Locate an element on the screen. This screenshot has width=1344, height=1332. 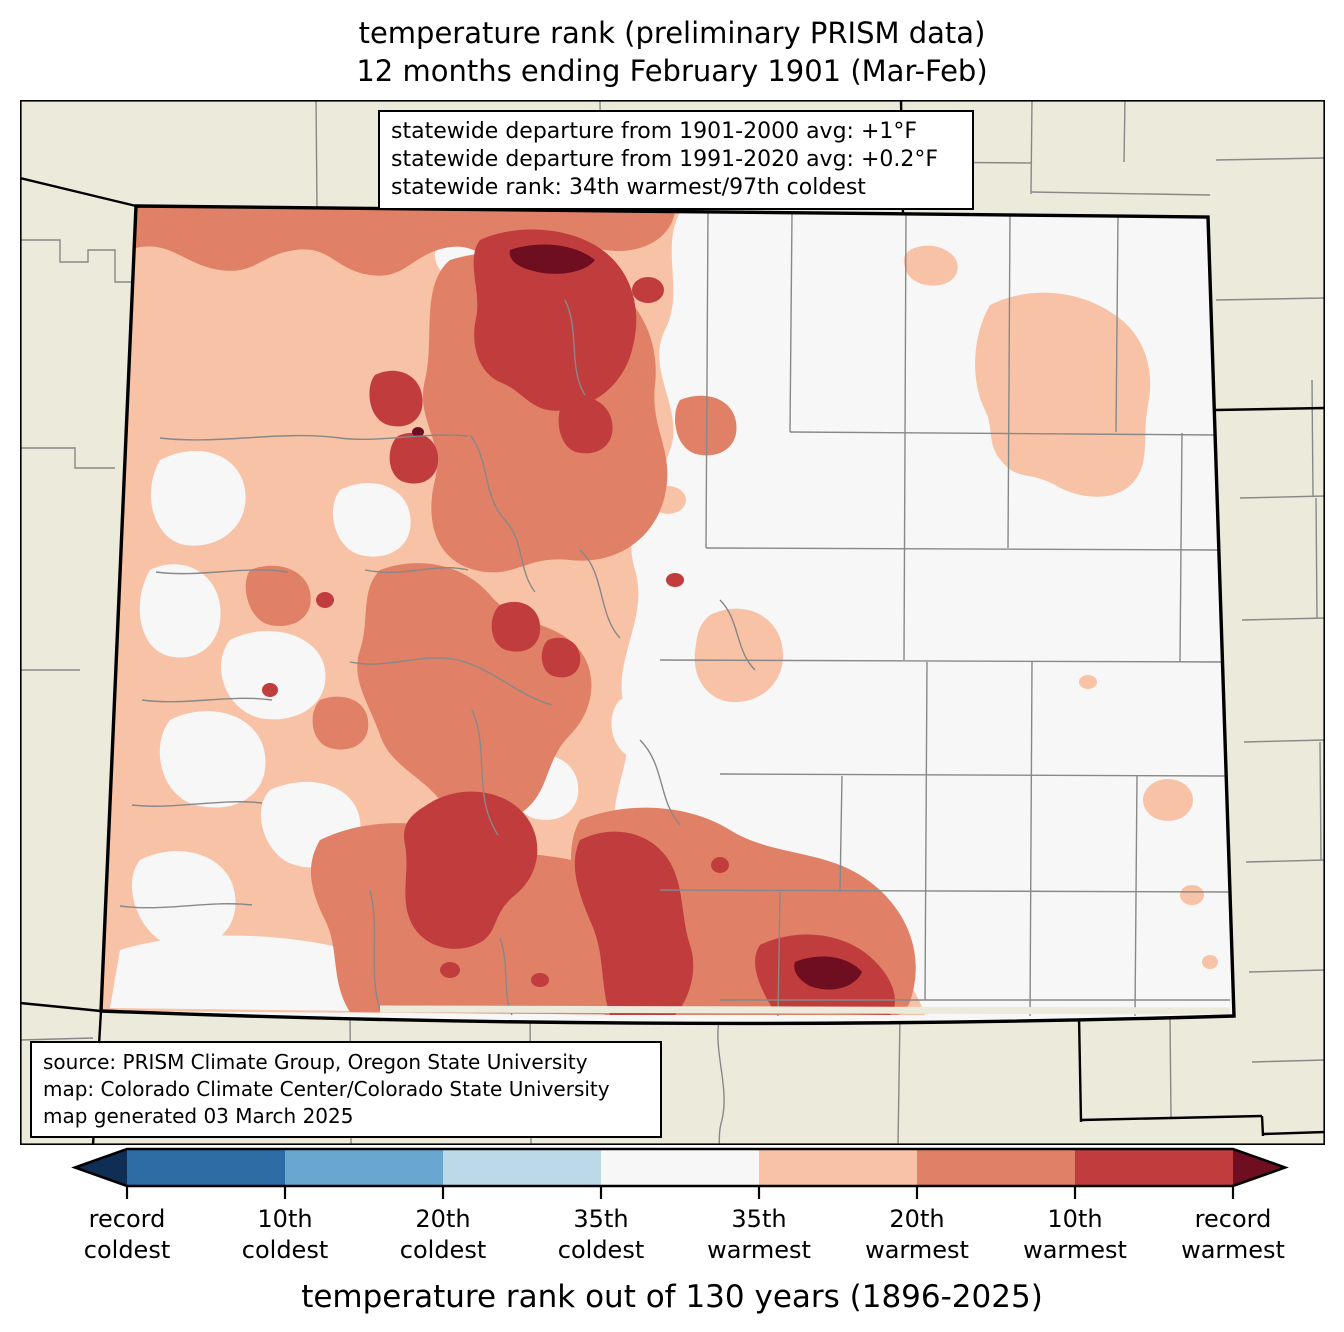
tick-label-record-warmest: record warmest is located at coordinates (1233, 1234).